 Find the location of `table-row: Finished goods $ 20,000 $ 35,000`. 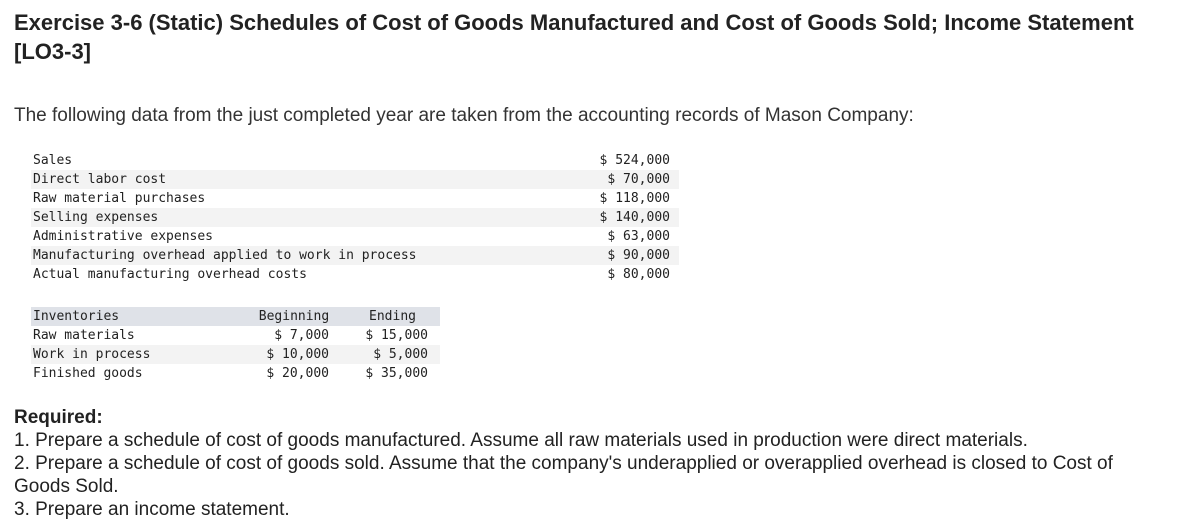

table-row: Finished goods $ 20,000 $ 35,000 is located at coordinates (235, 373).